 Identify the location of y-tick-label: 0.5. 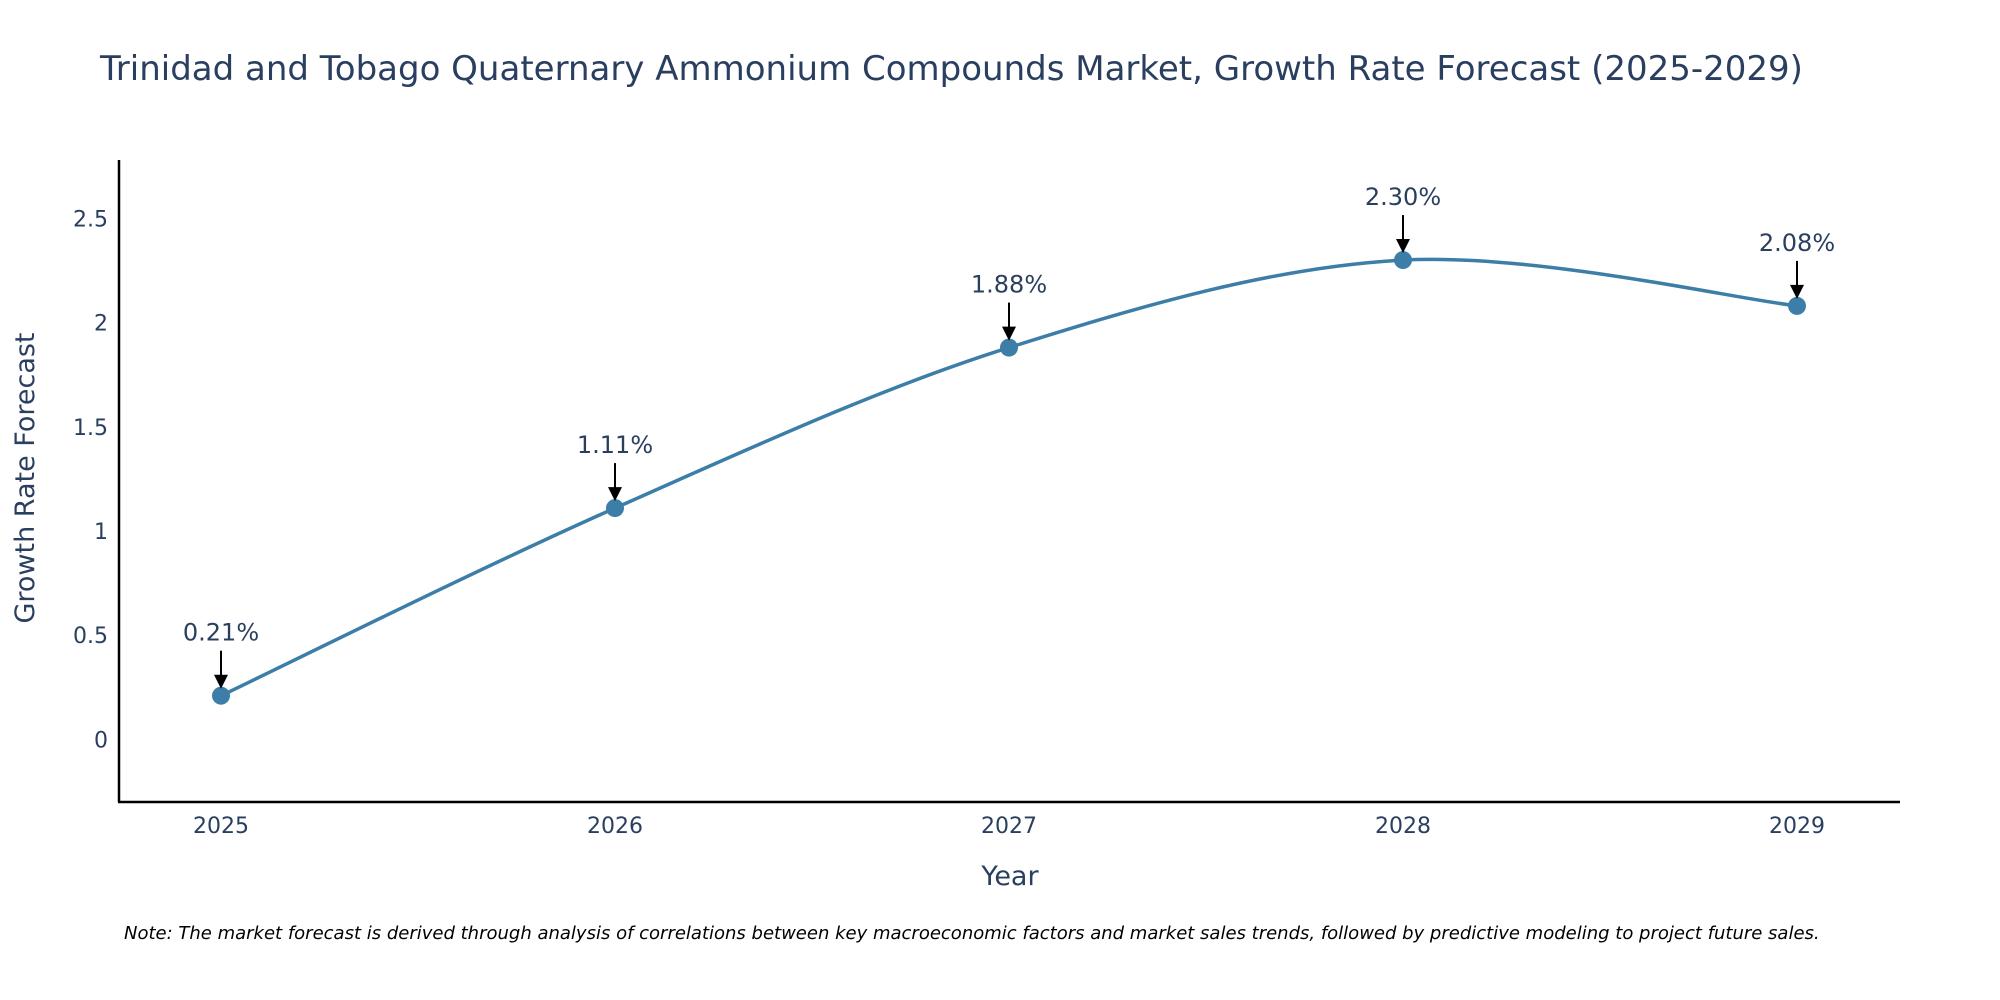
(90, 636).